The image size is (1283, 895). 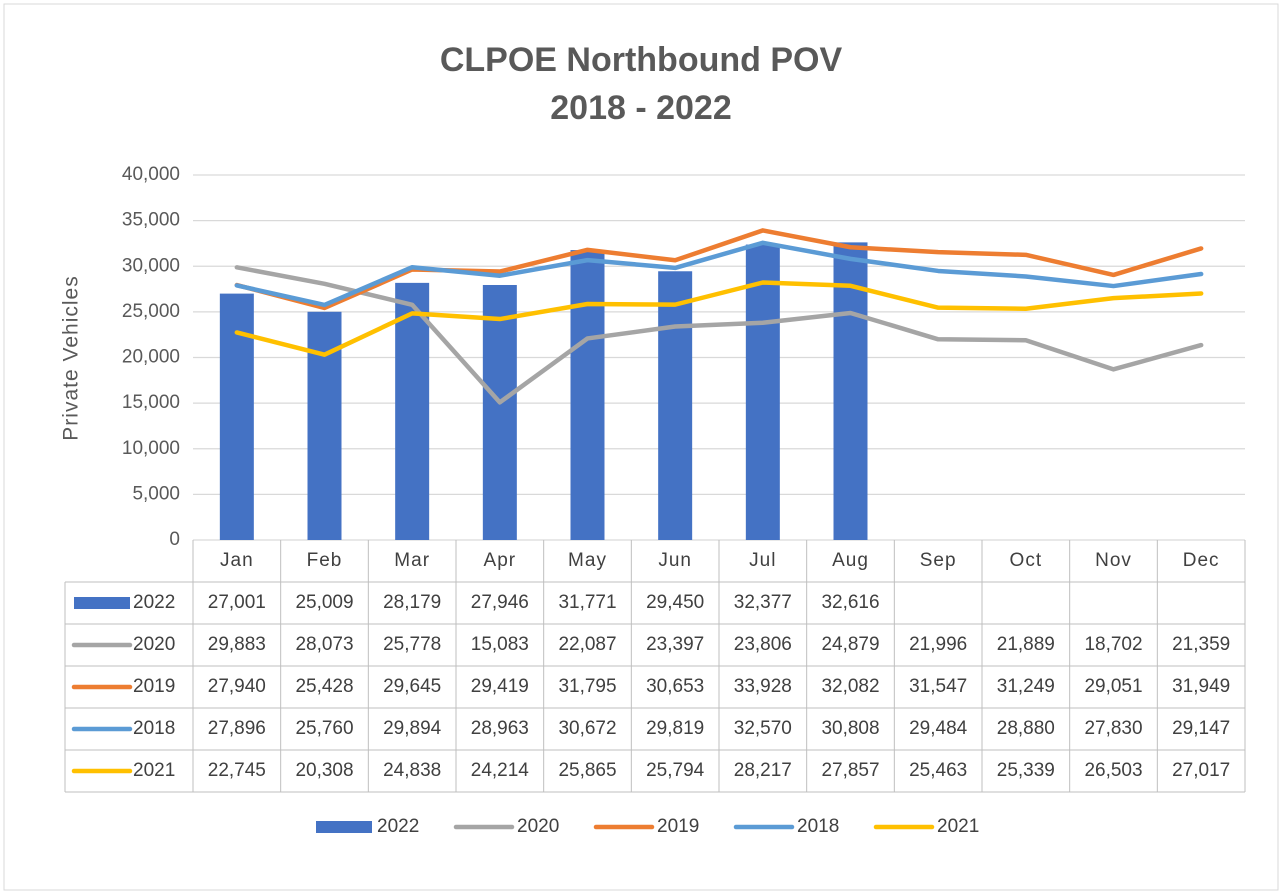 What do you see at coordinates (412, 728) in the screenshot?
I see `table-cell: 29,894` at bounding box center [412, 728].